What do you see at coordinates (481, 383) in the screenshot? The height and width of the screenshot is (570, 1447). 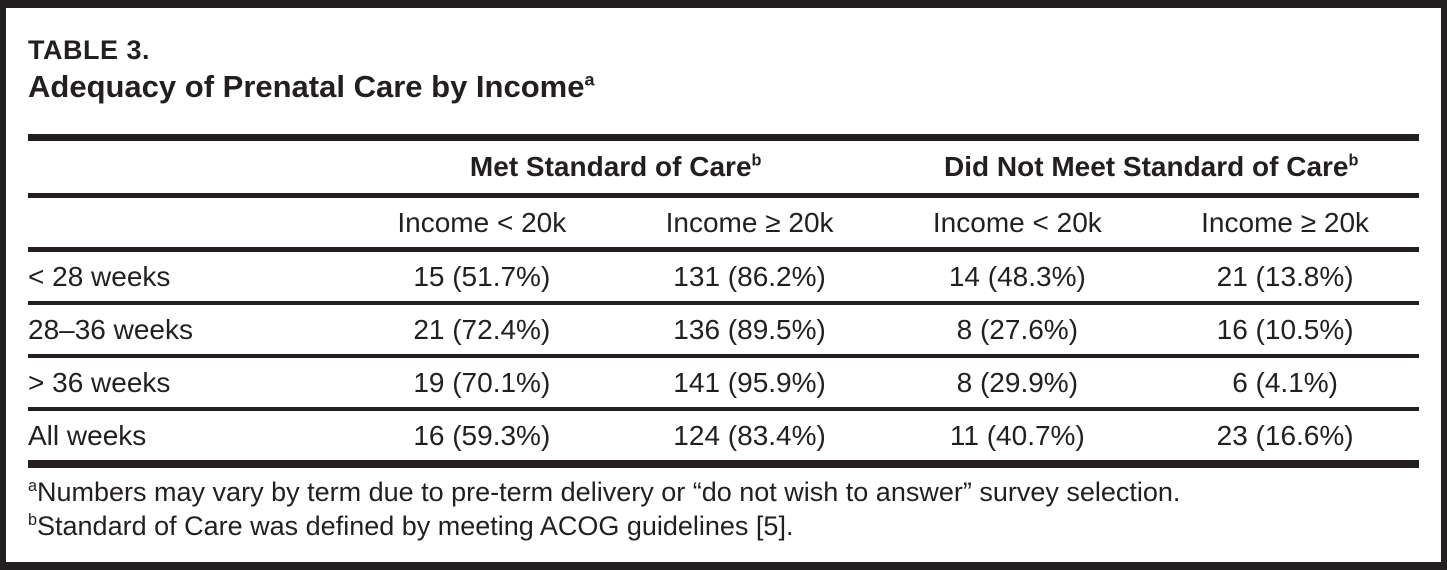 I see `table-cell: 19 (70.1%)` at bounding box center [481, 383].